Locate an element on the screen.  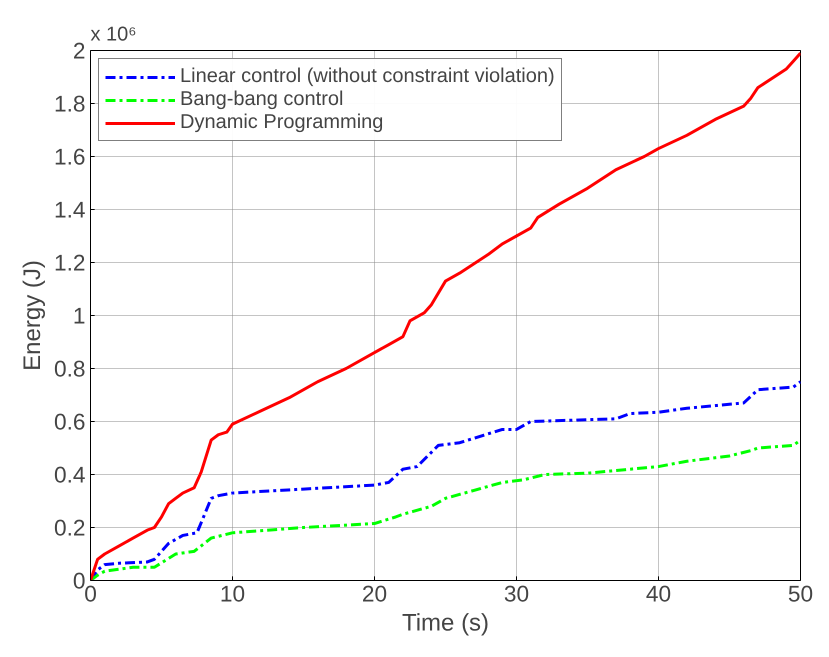
y-tick-label: 0.8 is located at coordinates (70, 369).